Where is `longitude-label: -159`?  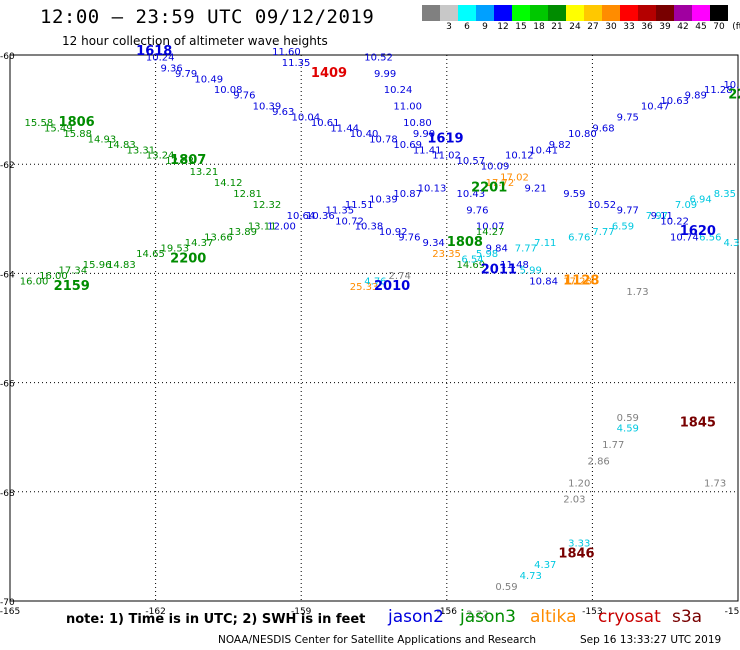
longitude-label: -159 is located at coordinates (301, 612).